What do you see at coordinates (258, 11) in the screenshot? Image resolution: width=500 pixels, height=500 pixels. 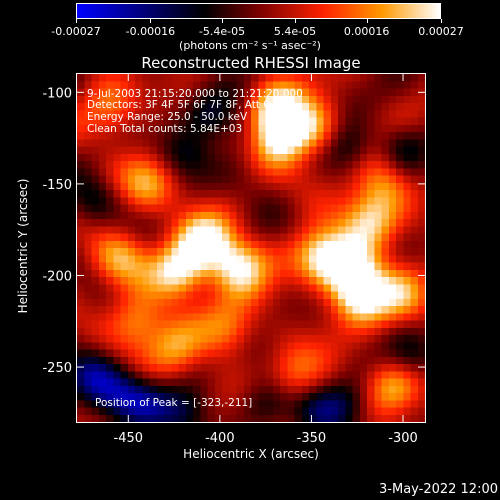 I see `colorbar` at bounding box center [258, 11].